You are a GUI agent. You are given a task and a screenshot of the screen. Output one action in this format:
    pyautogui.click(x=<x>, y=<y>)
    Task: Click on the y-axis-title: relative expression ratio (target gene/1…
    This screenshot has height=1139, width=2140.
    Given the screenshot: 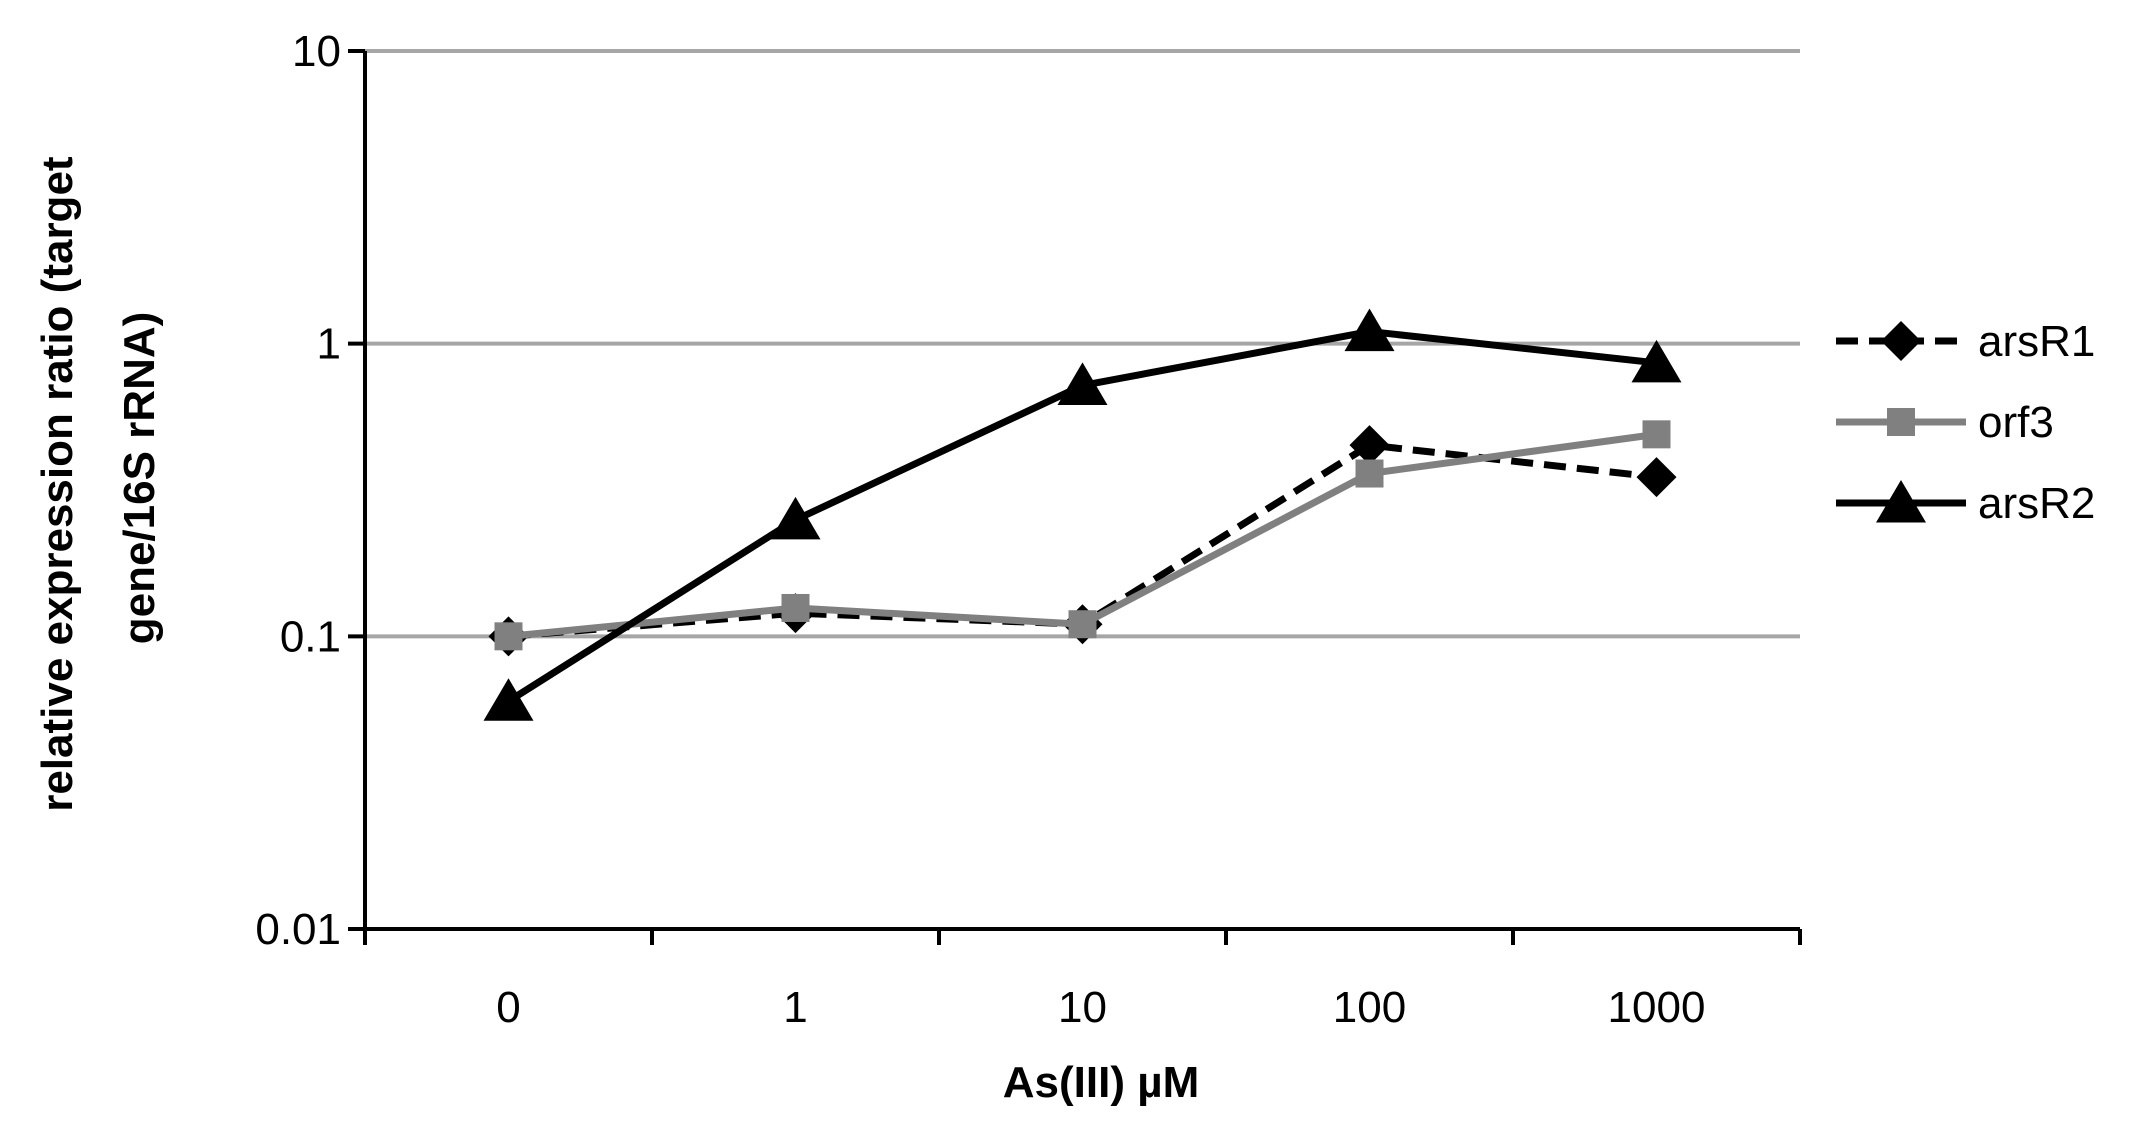 What is the action you would take?
    pyautogui.click(x=98, y=478)
    